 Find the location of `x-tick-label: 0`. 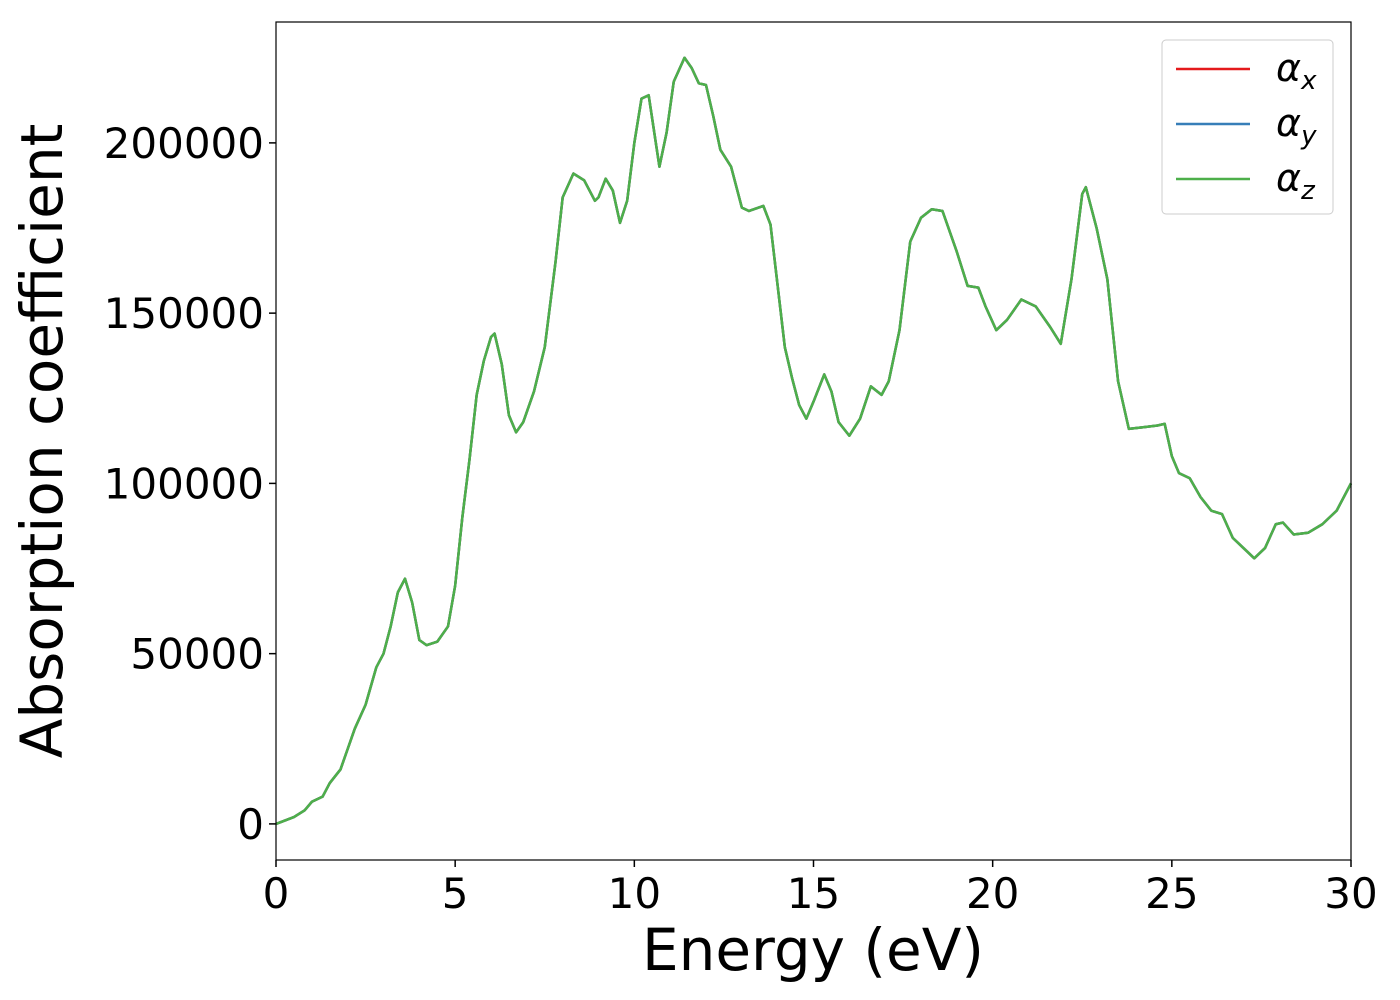

x-tick-label: 0 is located at coordinates (276, 893).